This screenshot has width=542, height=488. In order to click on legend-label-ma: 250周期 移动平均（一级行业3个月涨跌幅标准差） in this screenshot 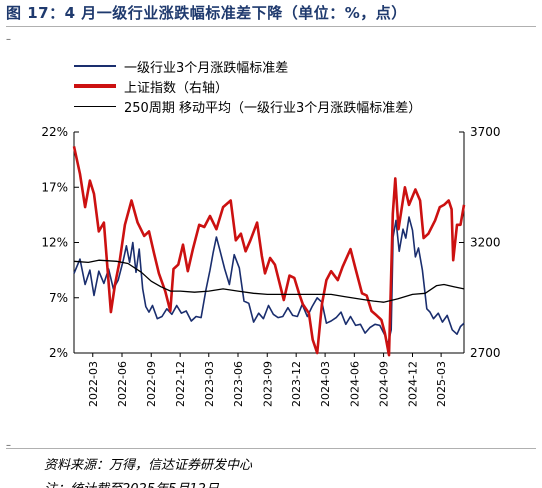, I will do `click(273, 108)`.